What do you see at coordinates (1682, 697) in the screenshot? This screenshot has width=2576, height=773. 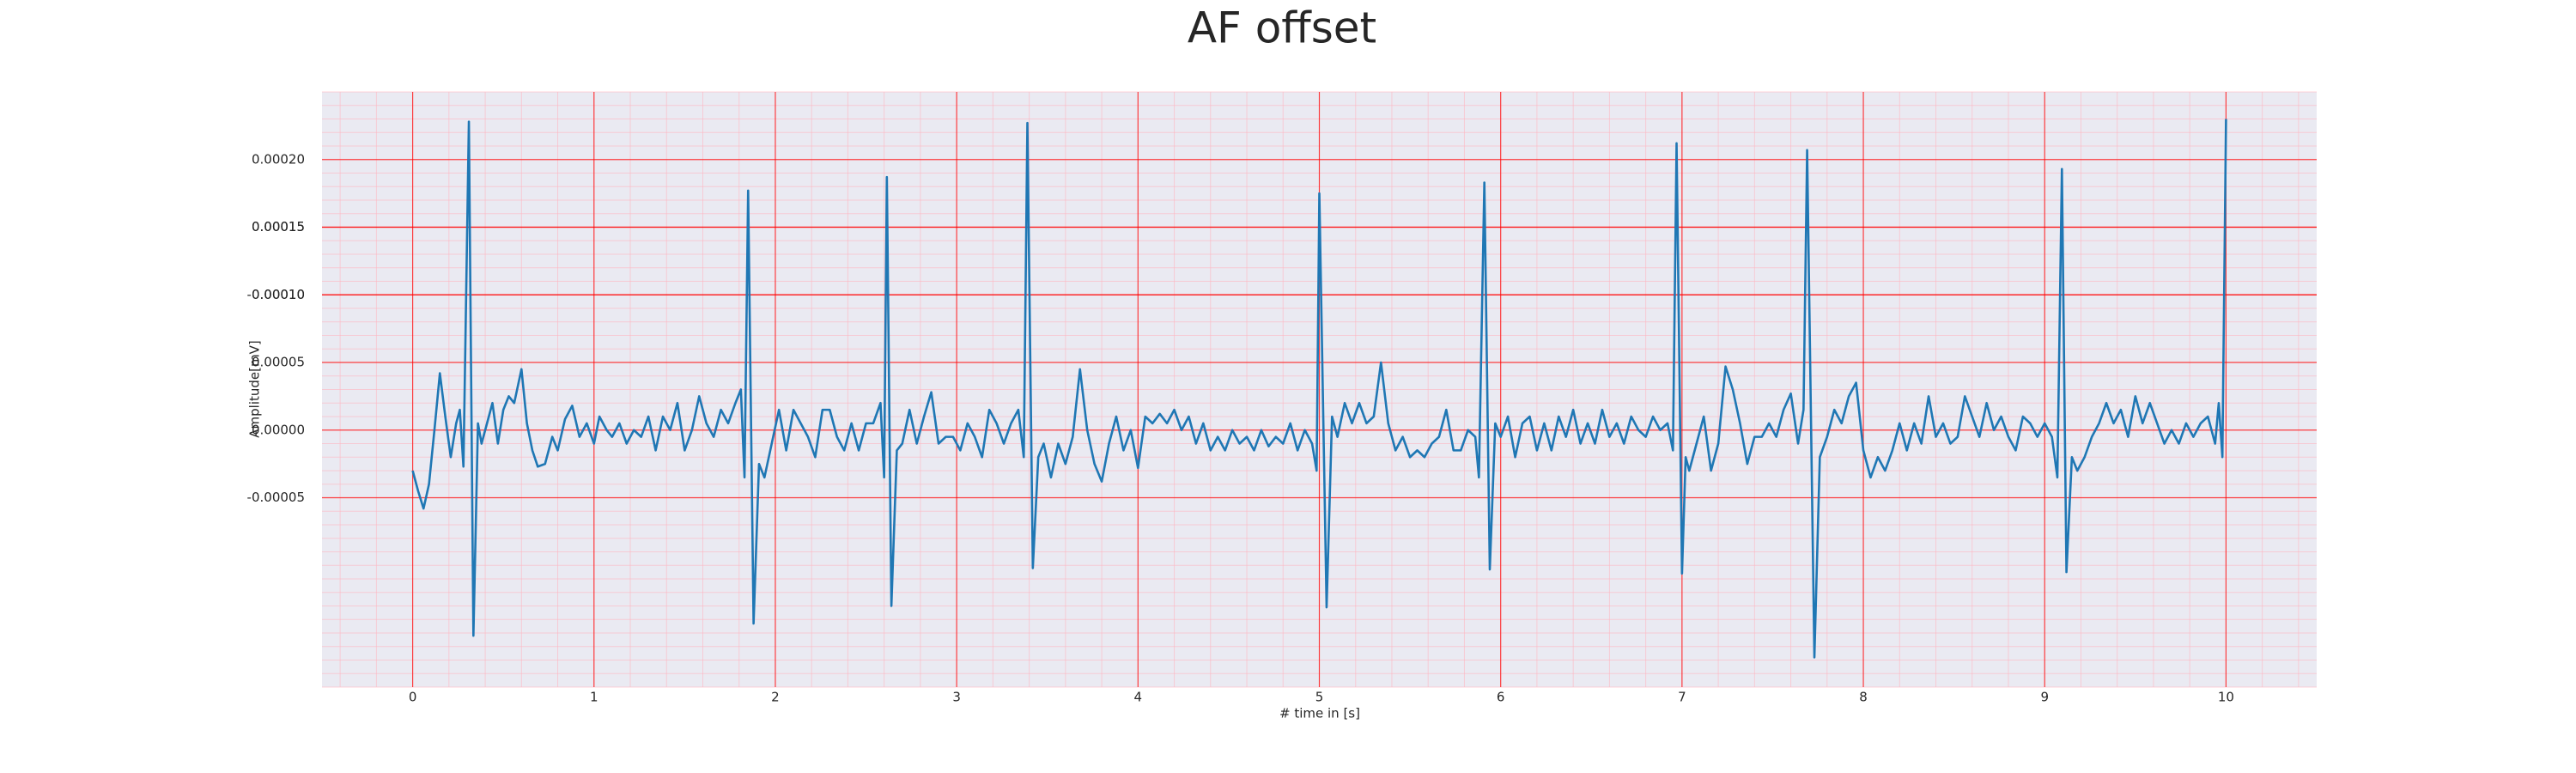 I see `x-tick-label: 7` at bounding box center [1682, 697].